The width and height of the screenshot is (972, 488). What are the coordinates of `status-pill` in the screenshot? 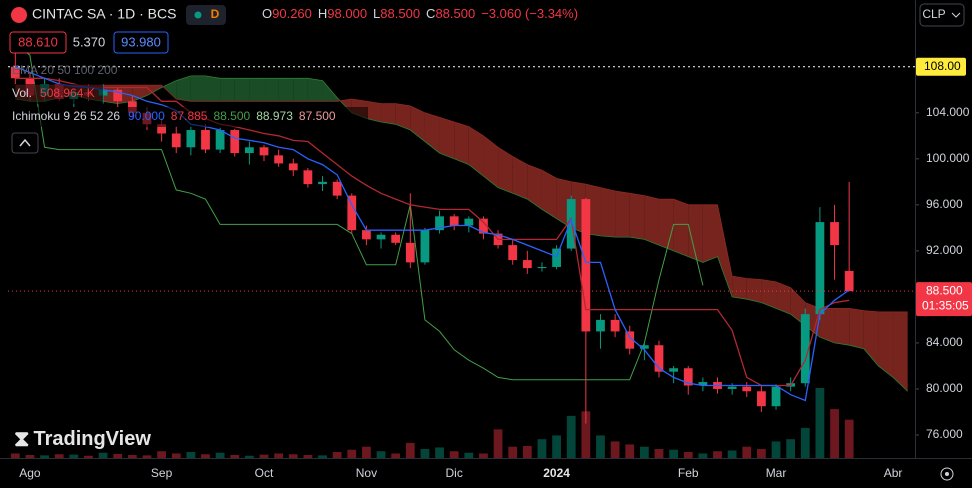 It's located at (206, 15).